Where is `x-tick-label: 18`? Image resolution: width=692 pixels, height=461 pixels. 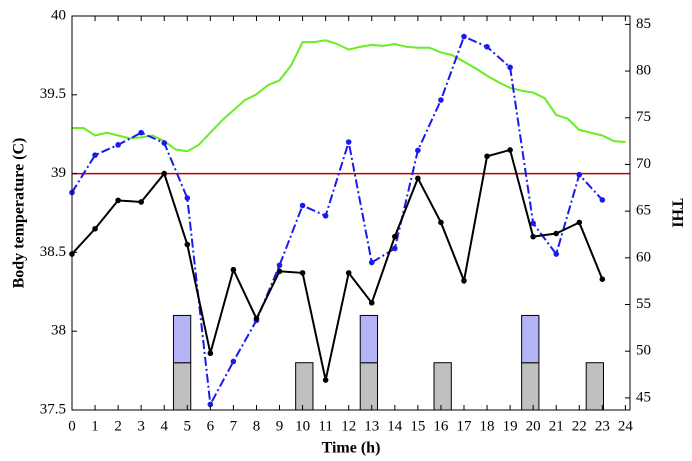 x-tick-label: 18 is located at coordinates (487, 426).